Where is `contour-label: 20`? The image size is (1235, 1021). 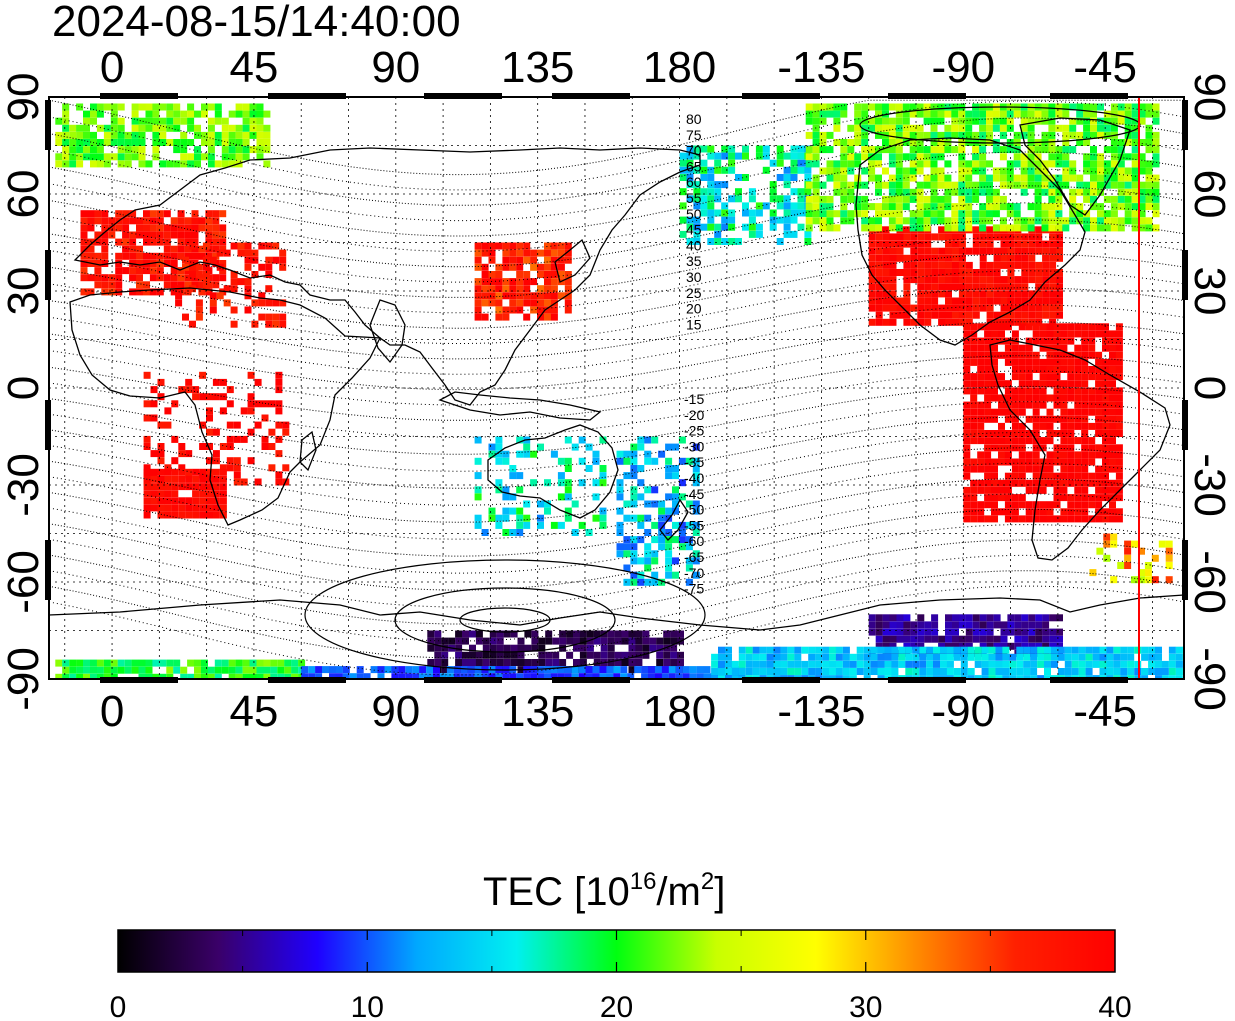
contour-label: 20 is located at coordinates (694, 309).